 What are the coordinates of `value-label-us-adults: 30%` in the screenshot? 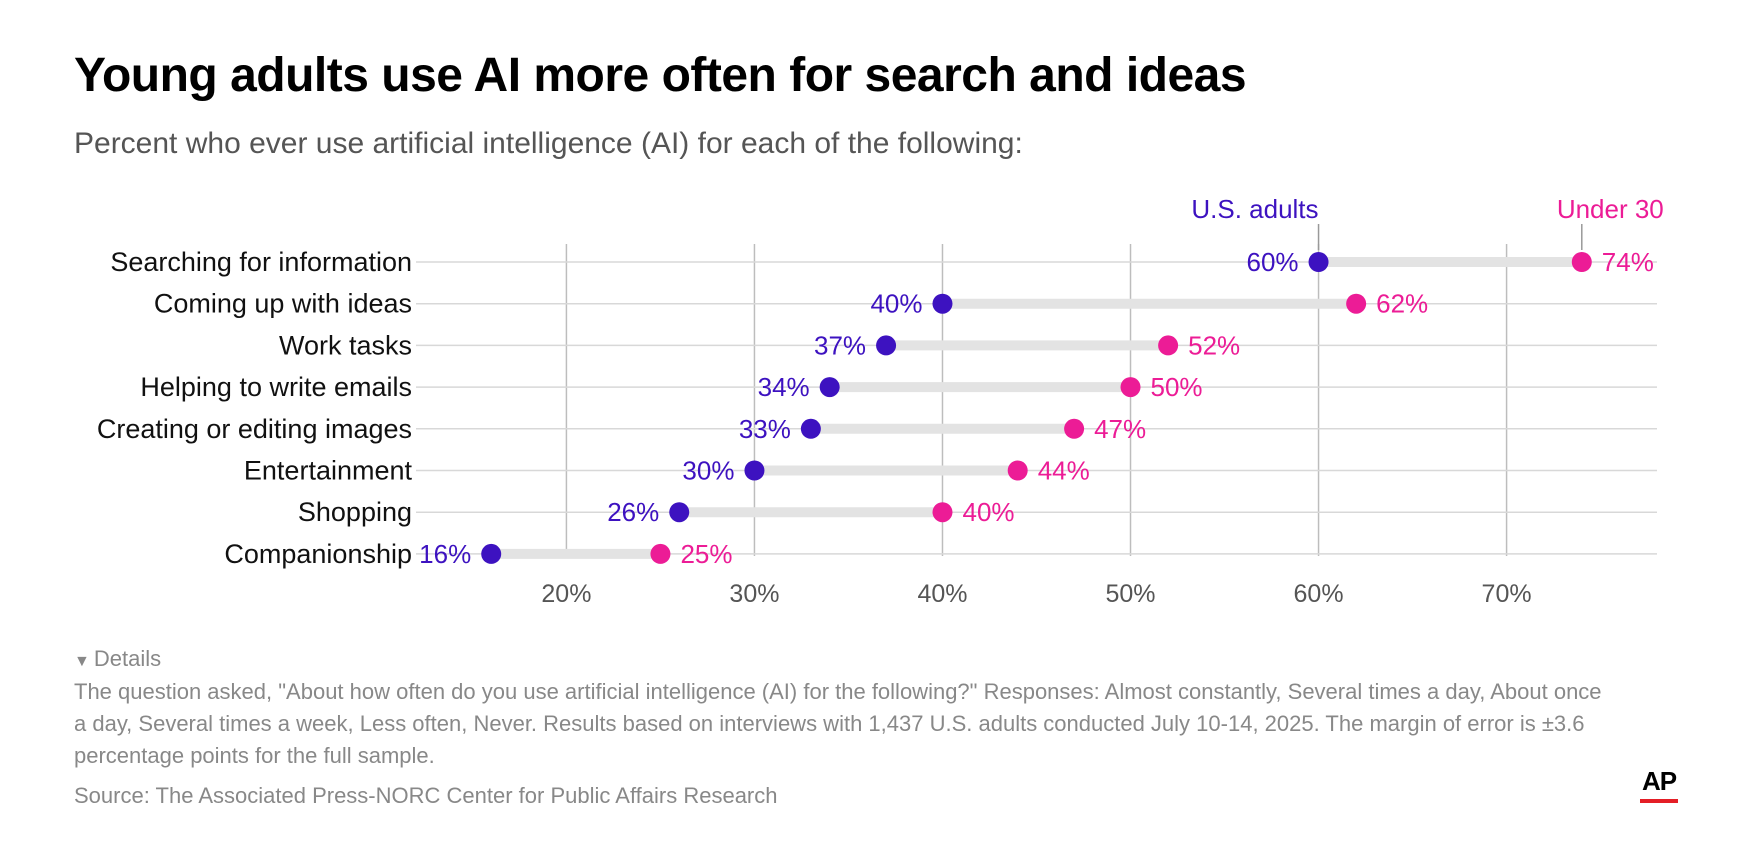 It's located at (708, 471).